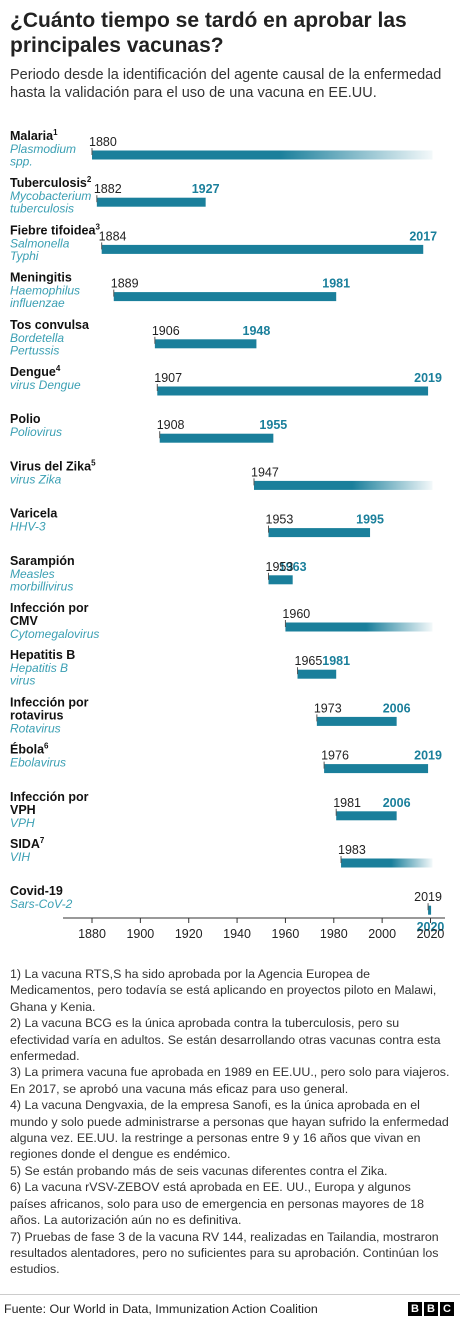 This screenshot has width=460, height=1321. What do you see at coordinates (397, 803) in the screenshot?
I see `end-label: 2006` at bounding box center [397, 803].